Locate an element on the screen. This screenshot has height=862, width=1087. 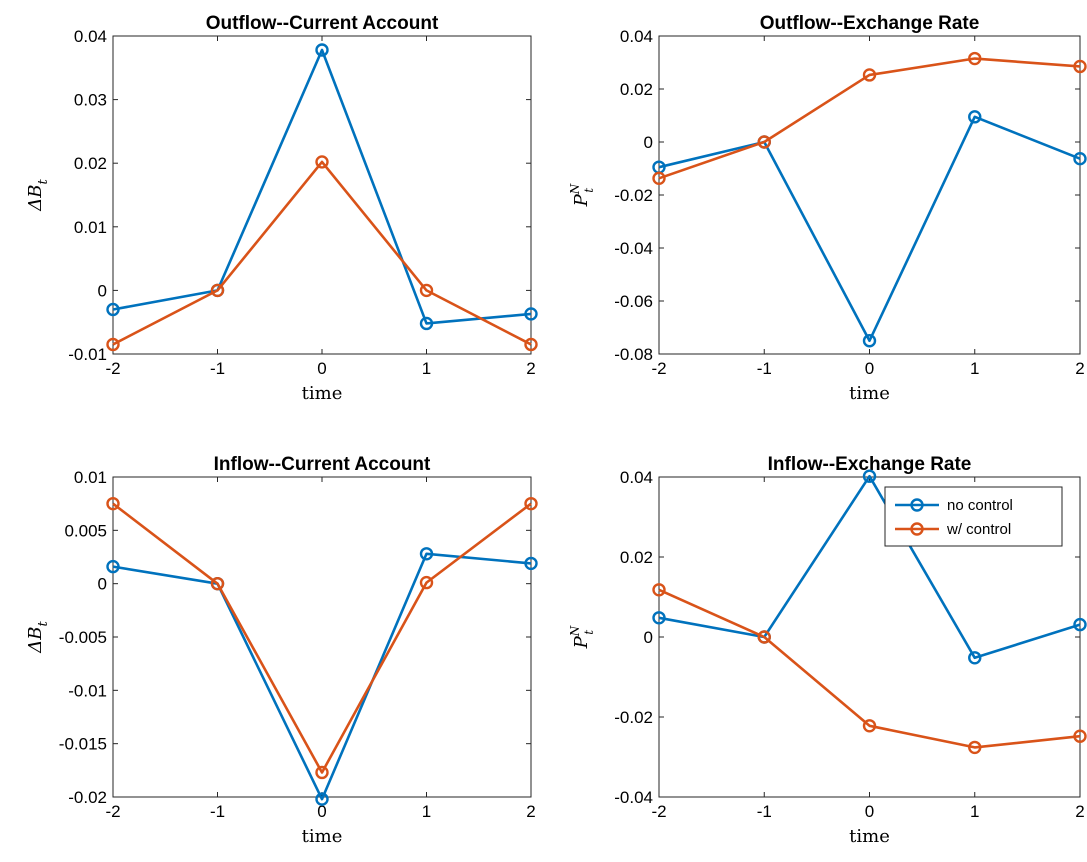
legend-label: w/ control is located at coordinates (978, 529).